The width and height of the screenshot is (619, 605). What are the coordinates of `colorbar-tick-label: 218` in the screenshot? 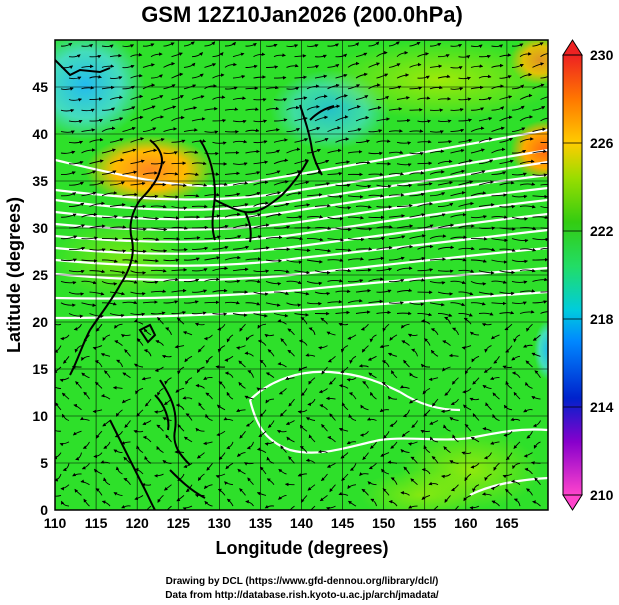 It's located at (602, 319).